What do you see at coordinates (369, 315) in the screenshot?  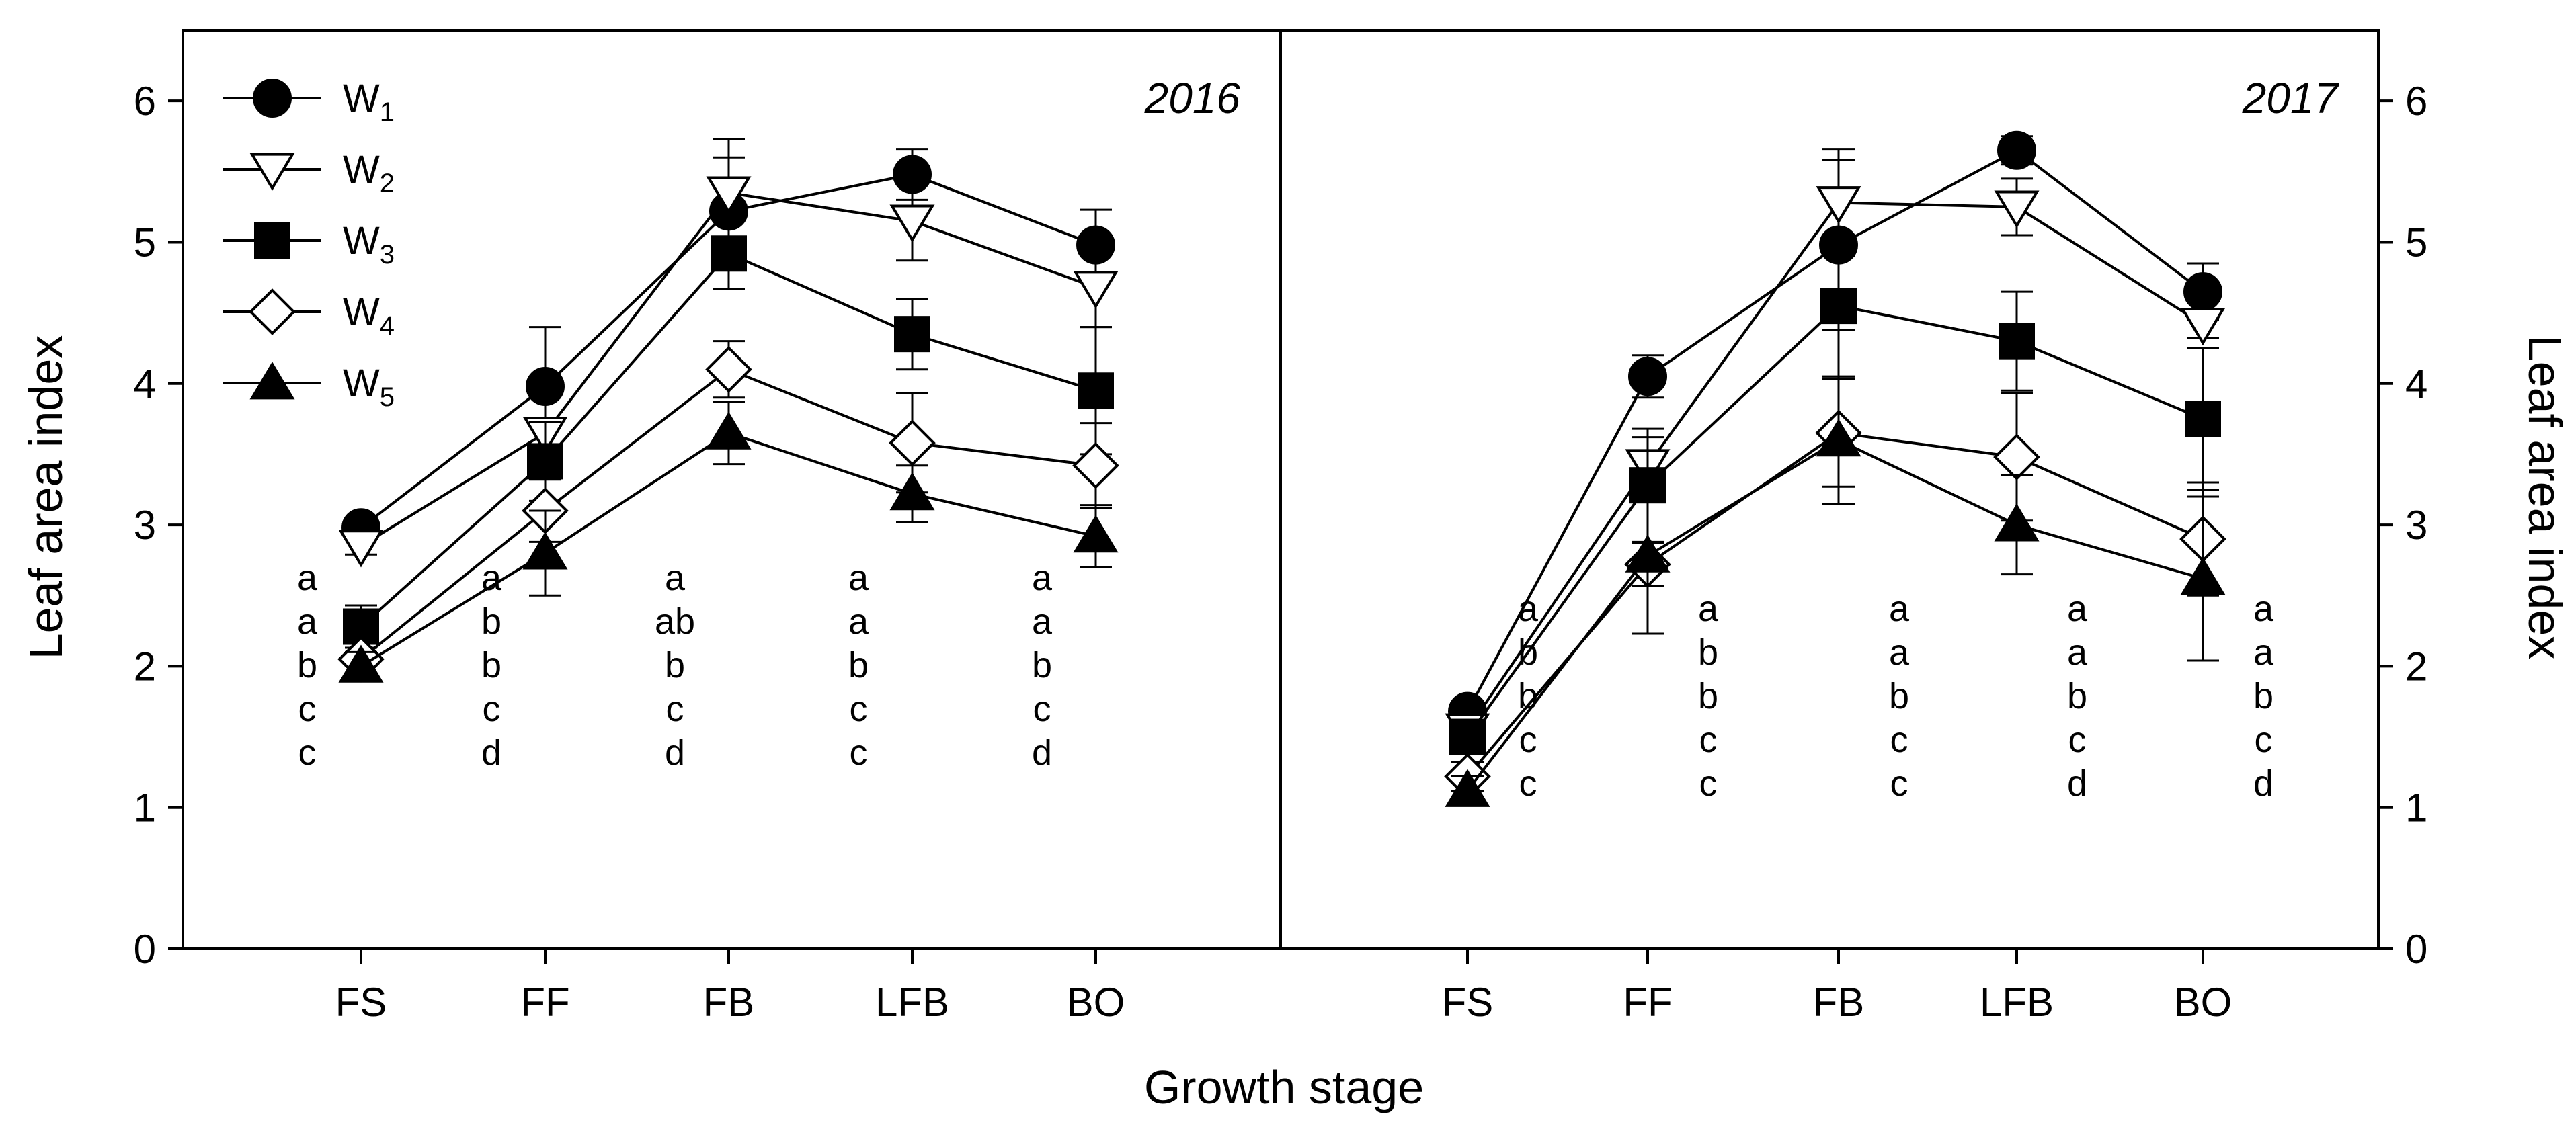 I see `legend-label: W4` at bounding box center [369, 315].